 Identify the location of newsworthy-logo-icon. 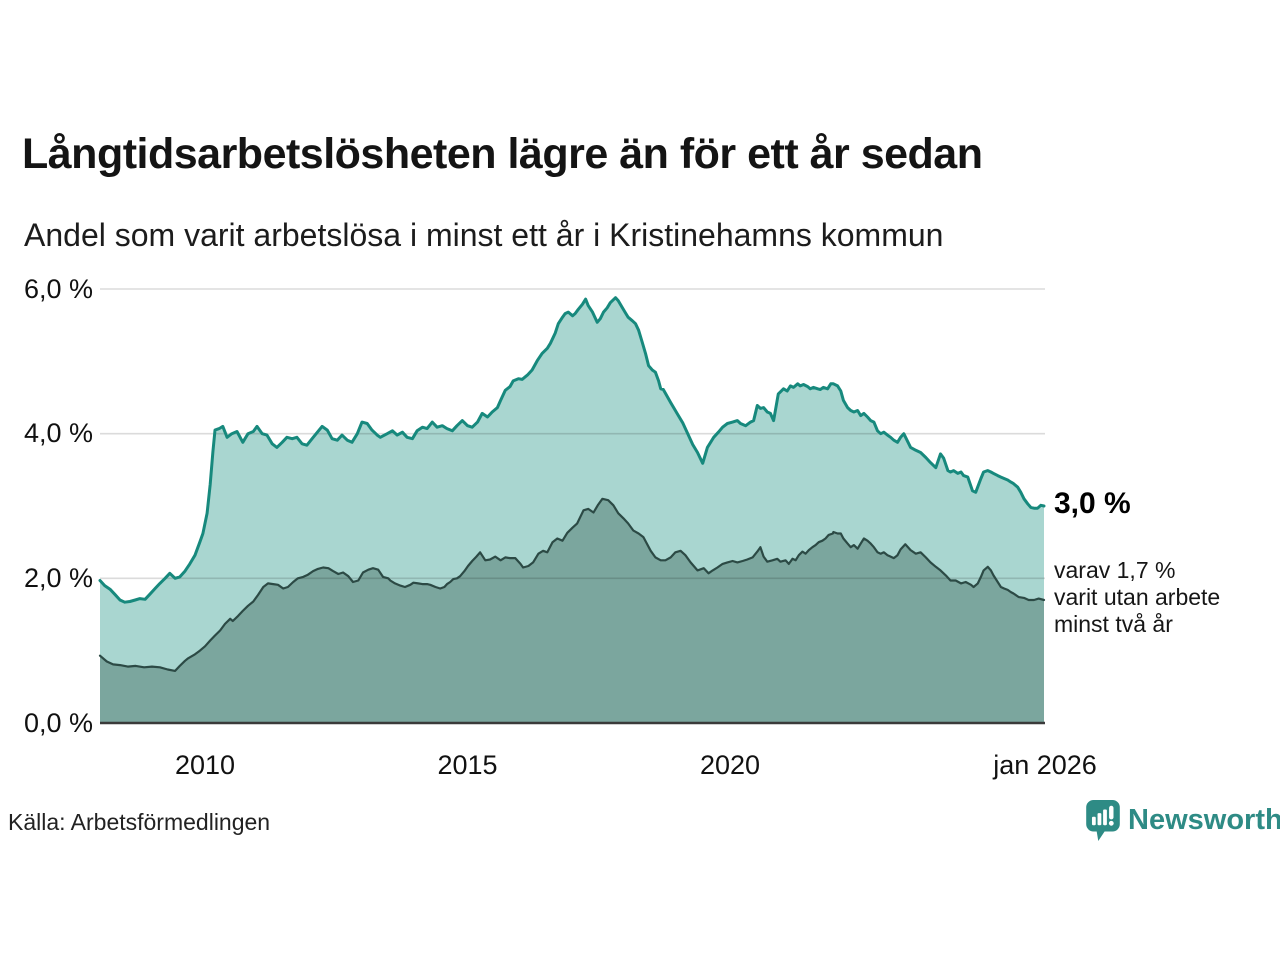
(1103, 820).